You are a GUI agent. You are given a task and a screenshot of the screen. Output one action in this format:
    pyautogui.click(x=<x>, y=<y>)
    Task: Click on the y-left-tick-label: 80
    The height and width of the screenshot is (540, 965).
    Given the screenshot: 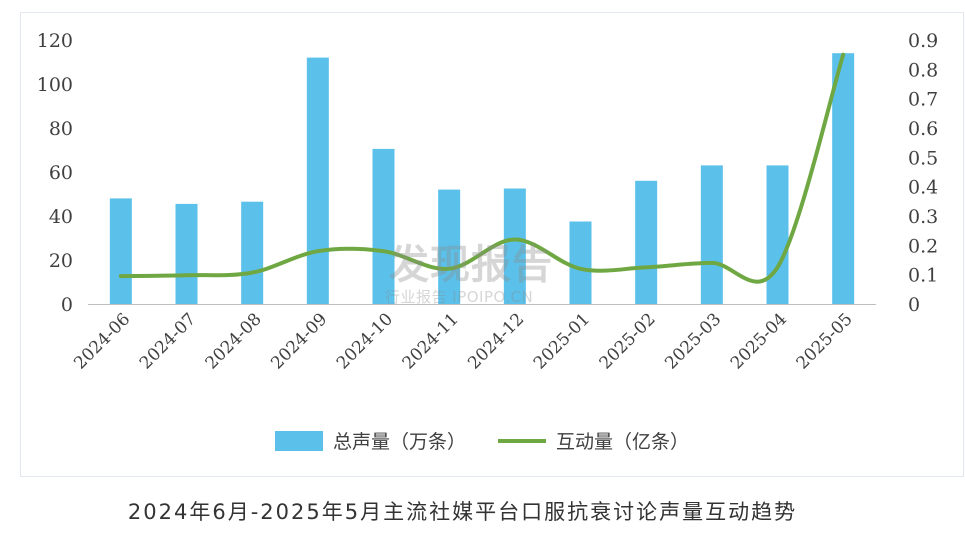 What is the action you would take?
    pyautogui.click(x=61, y=129)
    